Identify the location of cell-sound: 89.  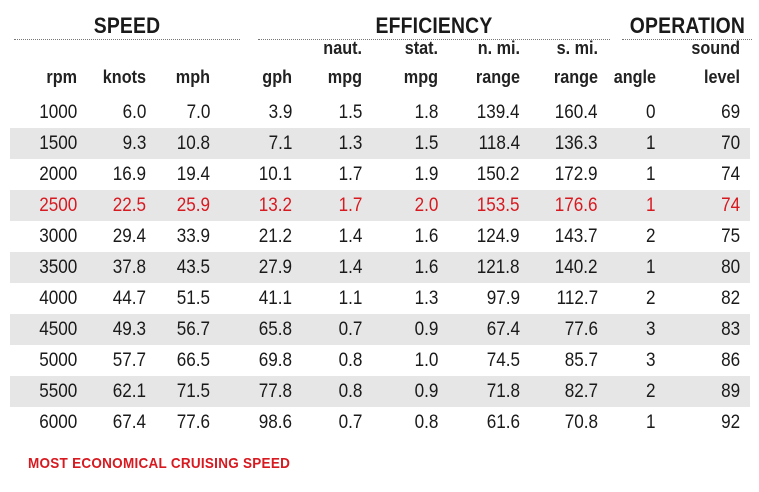
(730, 391).